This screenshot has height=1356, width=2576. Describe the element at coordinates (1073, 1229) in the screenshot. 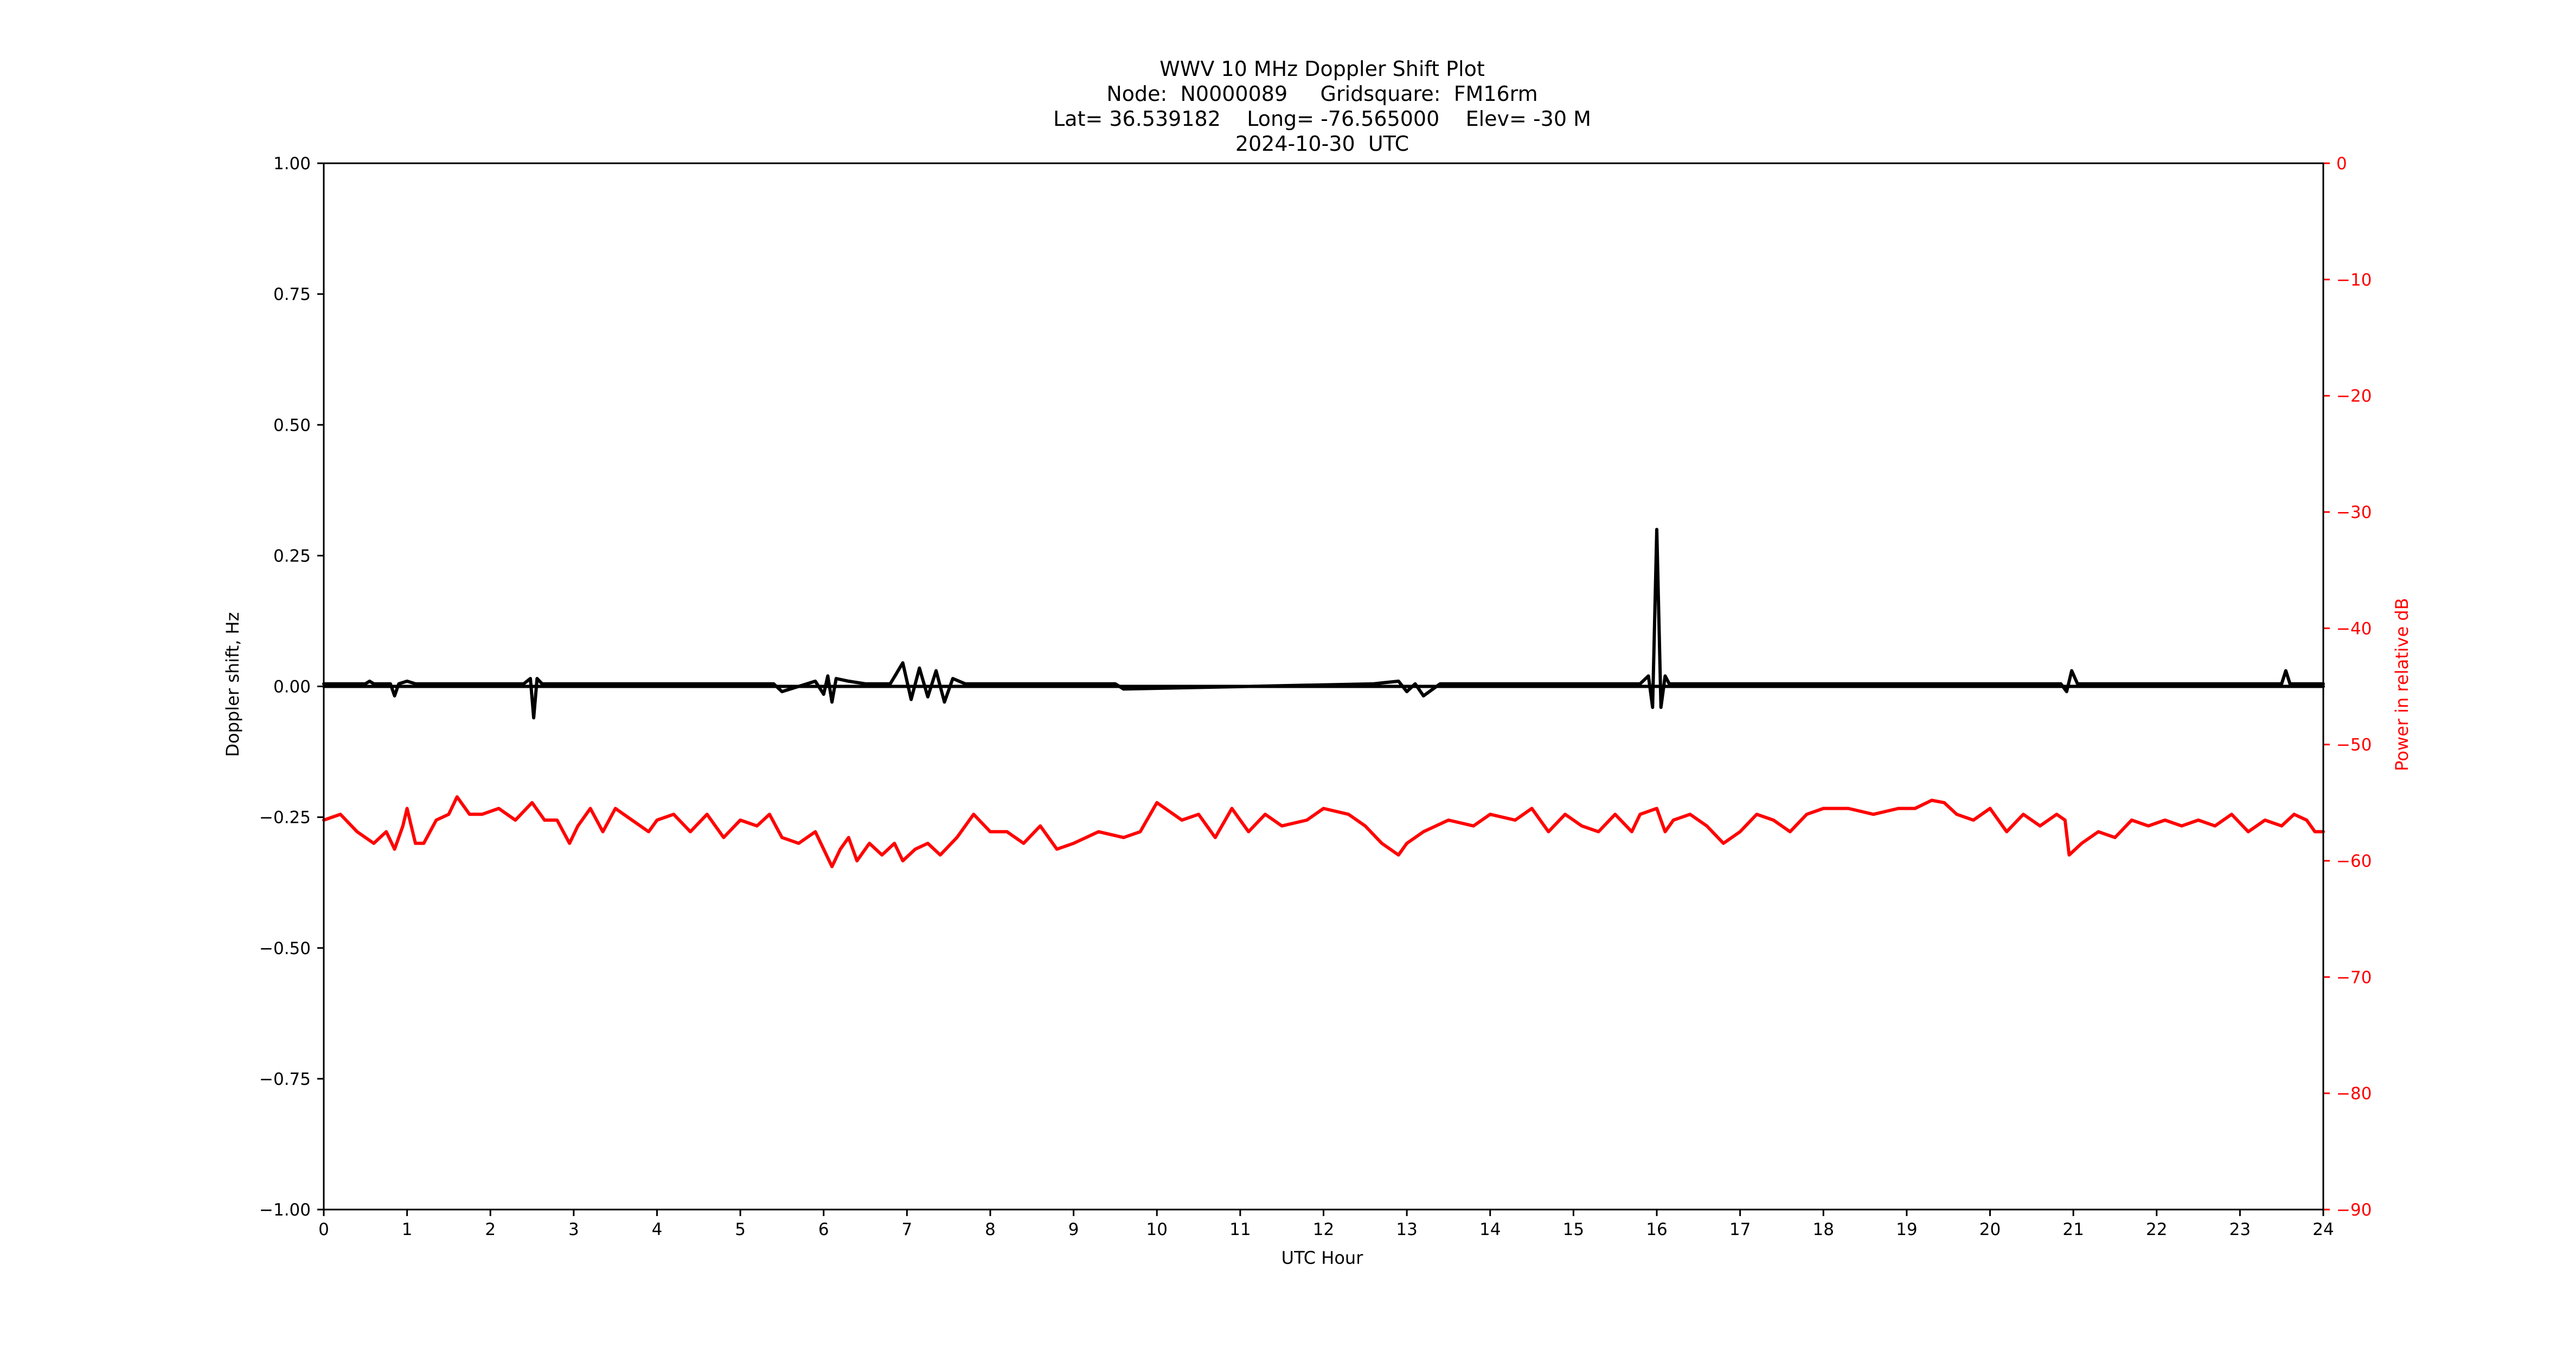

I see `x-tick-label: 9` at that location.